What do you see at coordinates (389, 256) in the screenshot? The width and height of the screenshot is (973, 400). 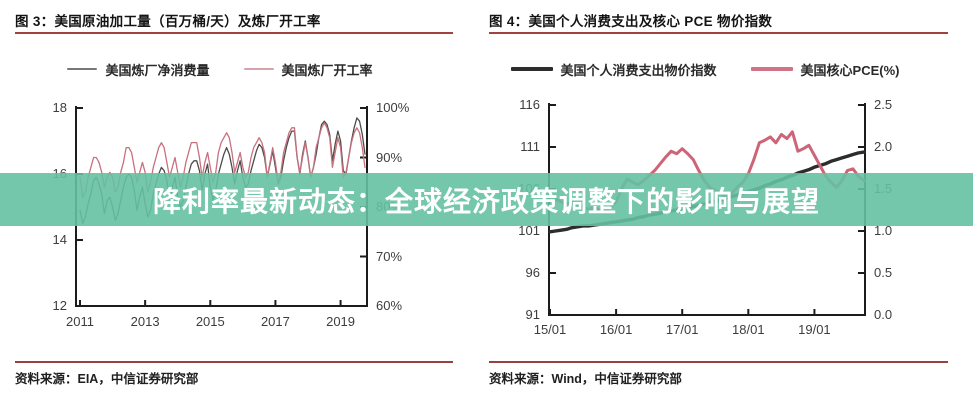 I see `y-right-tick-label: 70%` at bounding box center [389, 256].